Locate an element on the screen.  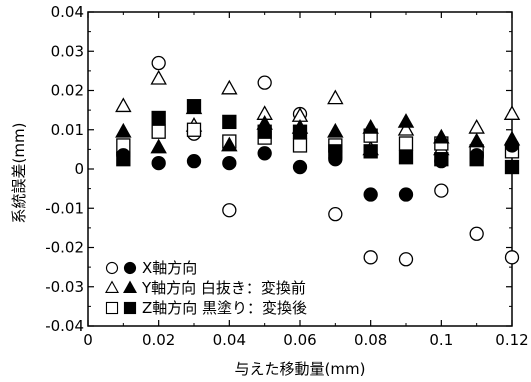
y-tick-label: 0.01 is located at coordinates (67, 130).